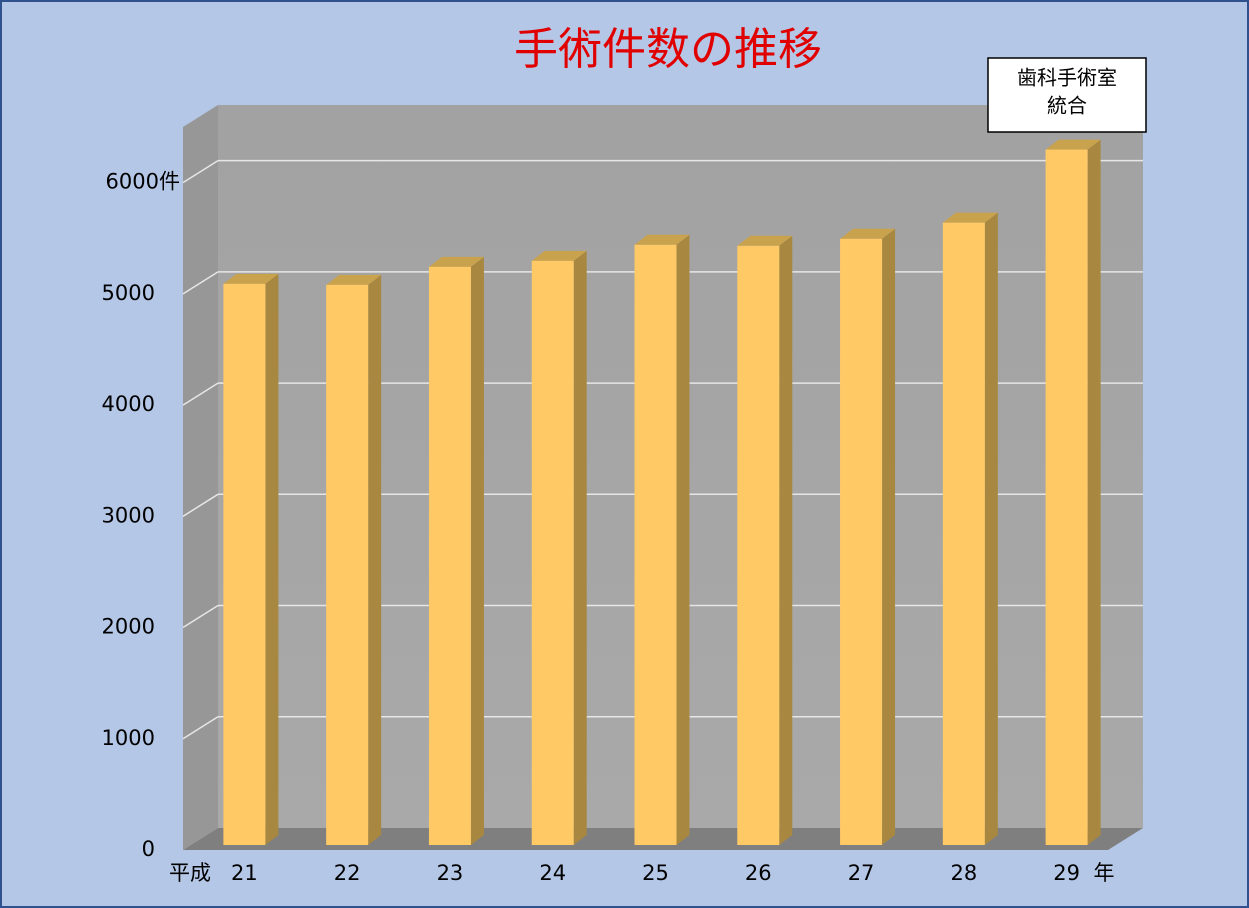  What do you see at coordinates (128, 293) in the screenshot?
I see `y-tick-label: 5000` at bounding box center [128, 293].